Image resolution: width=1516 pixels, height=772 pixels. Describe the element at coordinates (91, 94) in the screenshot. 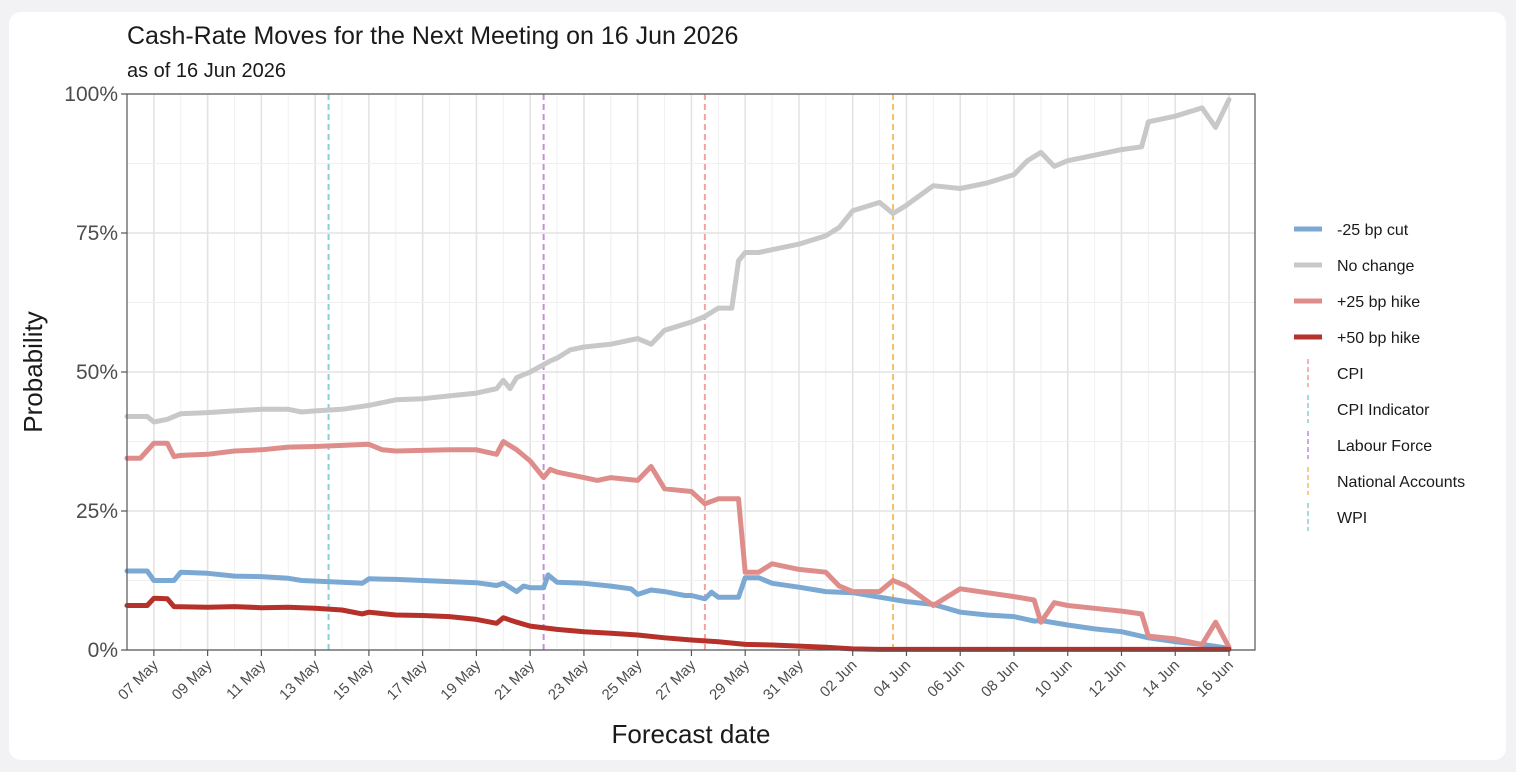

I see `y-tick-label: 100%` at that location.